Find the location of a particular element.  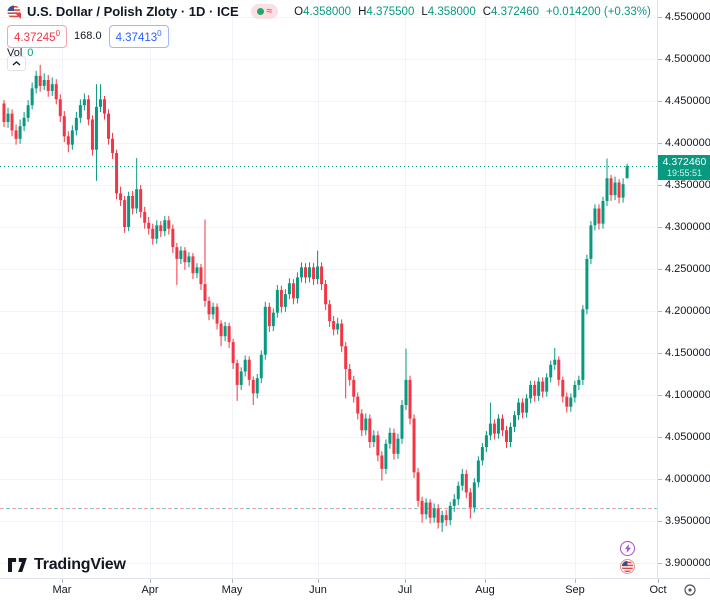

chevron-up-icon is located at coordinates (16, 63).